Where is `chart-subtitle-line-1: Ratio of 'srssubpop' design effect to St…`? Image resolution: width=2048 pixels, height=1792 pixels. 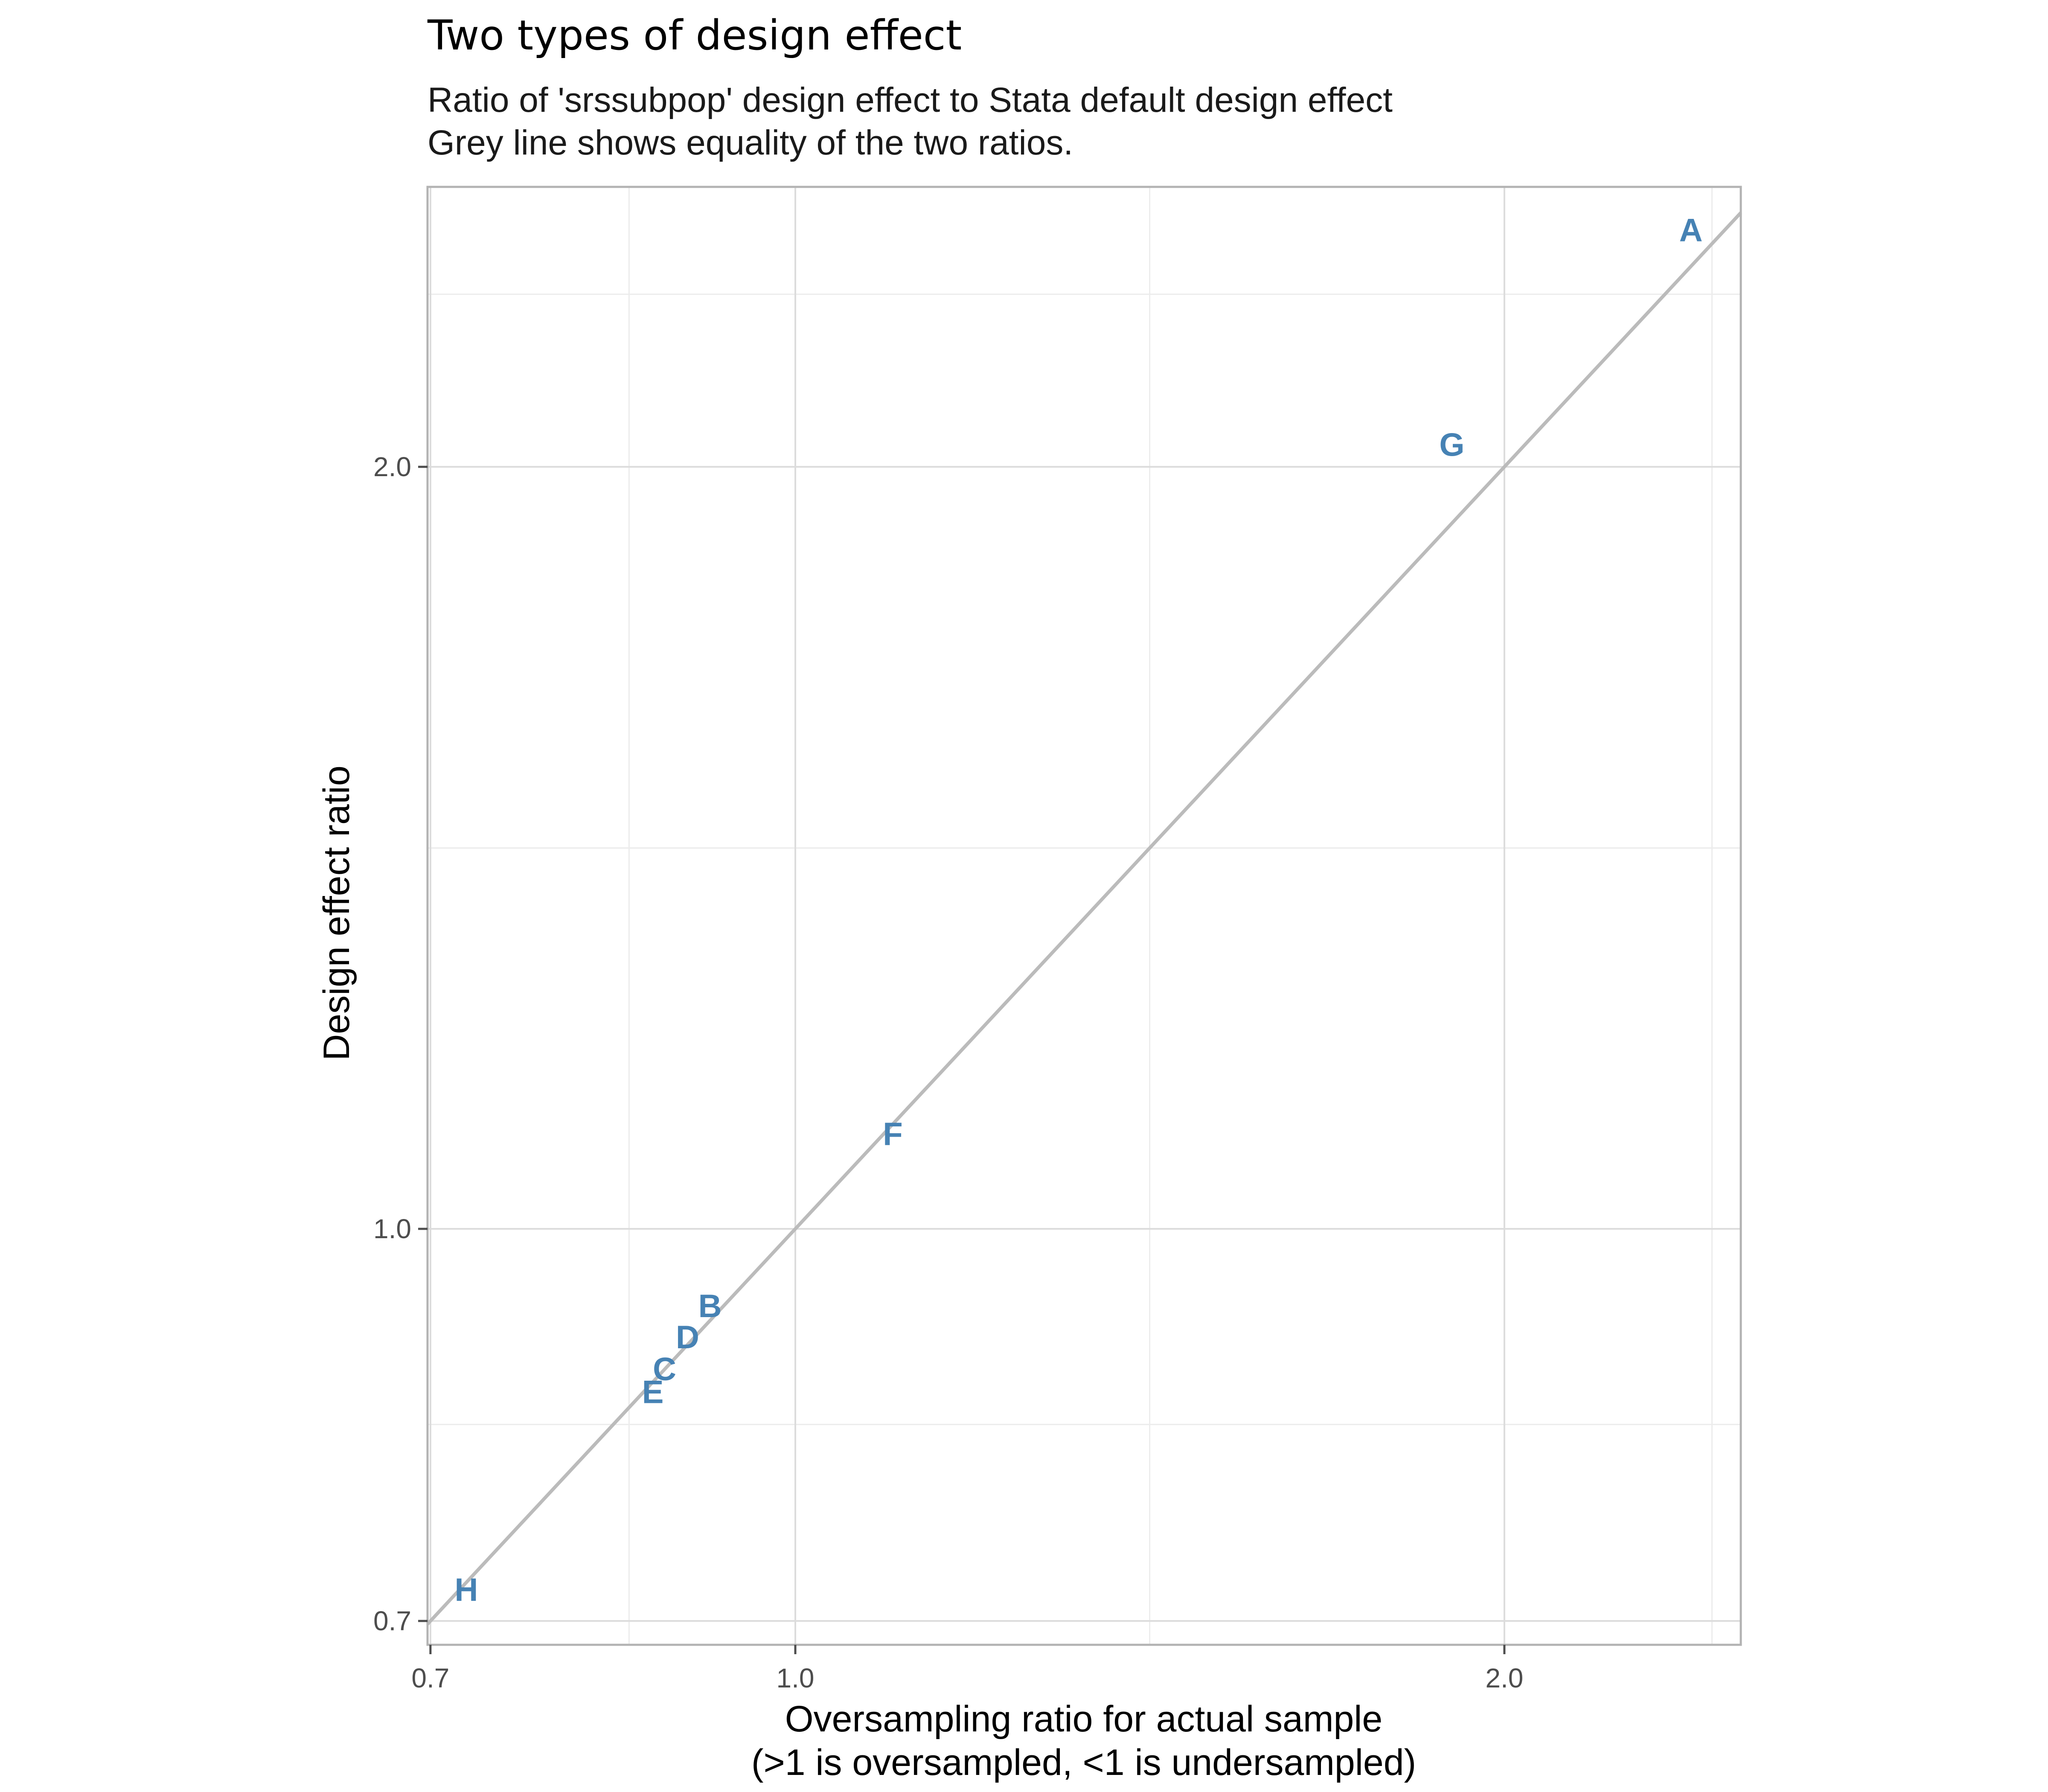 chart-subtitle-line-1: Ratio of 'srssubpop' design effect to St… is located at coordinates (911, 100).